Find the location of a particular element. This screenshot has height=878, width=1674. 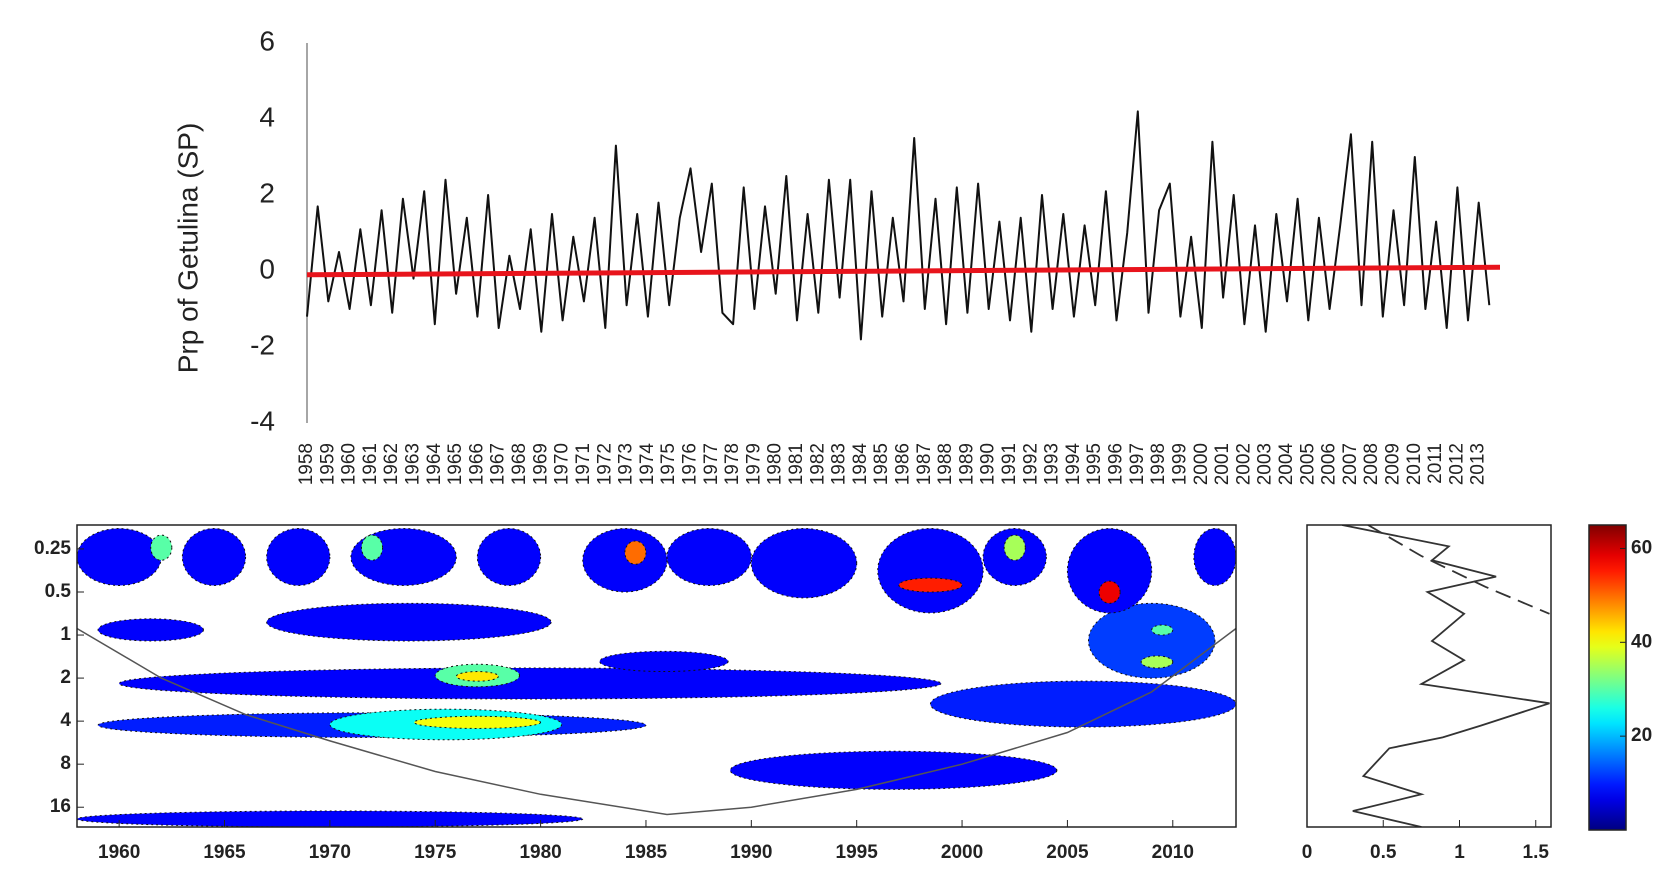

x-tick-label: 1973 is located at coordinates (626, 464).